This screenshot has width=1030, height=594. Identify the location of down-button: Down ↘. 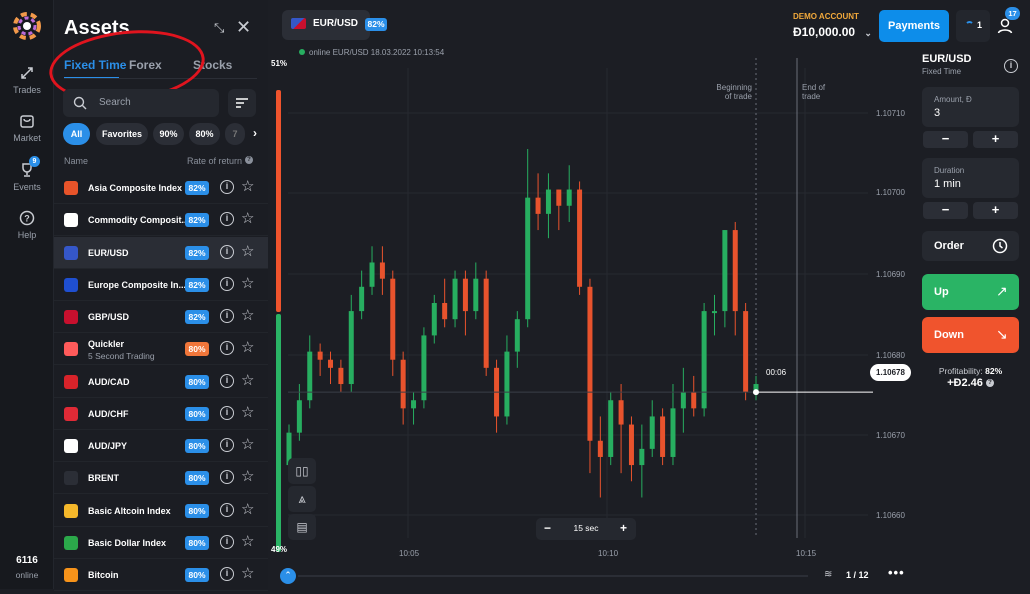
(970, 335).